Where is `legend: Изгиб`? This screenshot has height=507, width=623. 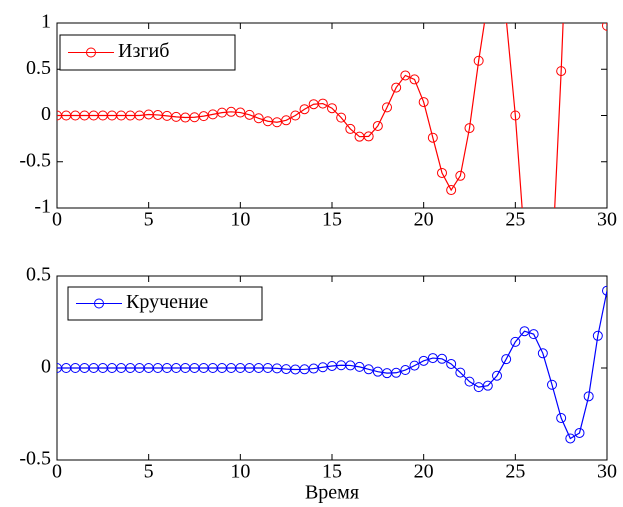
legend: Изгиб is located at coordinates (147, 52).